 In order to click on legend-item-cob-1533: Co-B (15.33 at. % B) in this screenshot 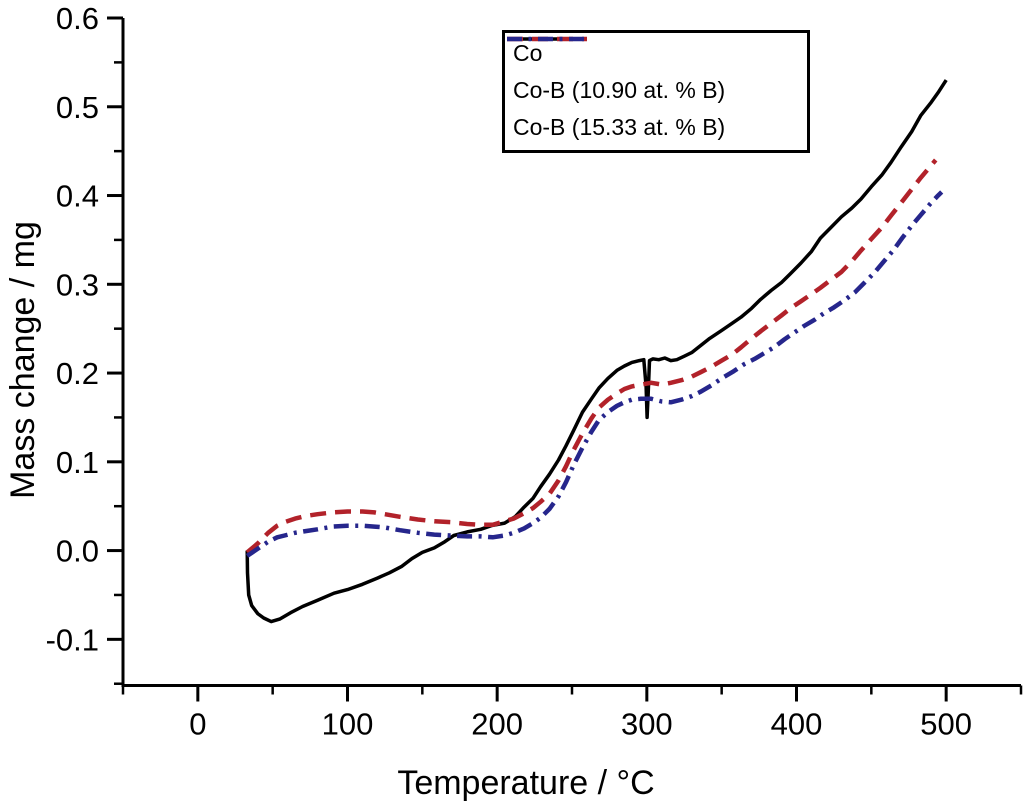, I will do `click(653, 88)`.